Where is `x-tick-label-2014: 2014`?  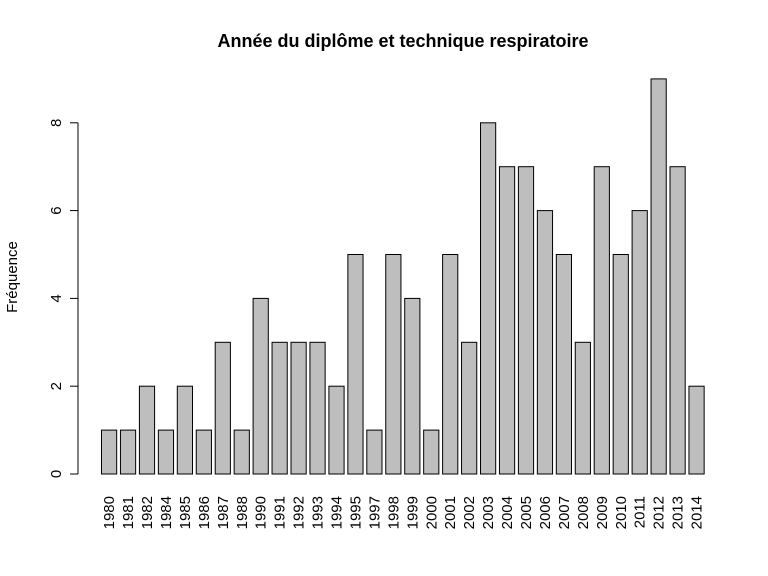
x-tick-label-2014: 2014 is located at coordinates (697, 512).